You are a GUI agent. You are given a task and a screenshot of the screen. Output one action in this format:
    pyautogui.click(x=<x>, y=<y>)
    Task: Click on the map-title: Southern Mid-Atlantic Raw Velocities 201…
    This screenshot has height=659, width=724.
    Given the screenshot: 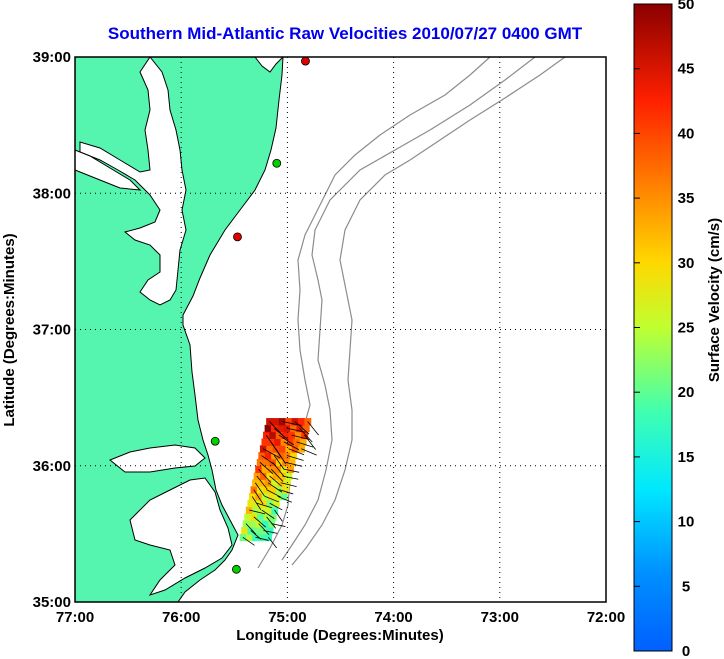 What is the action you would take?
    pyautogui.click(x=345, y=33)
    